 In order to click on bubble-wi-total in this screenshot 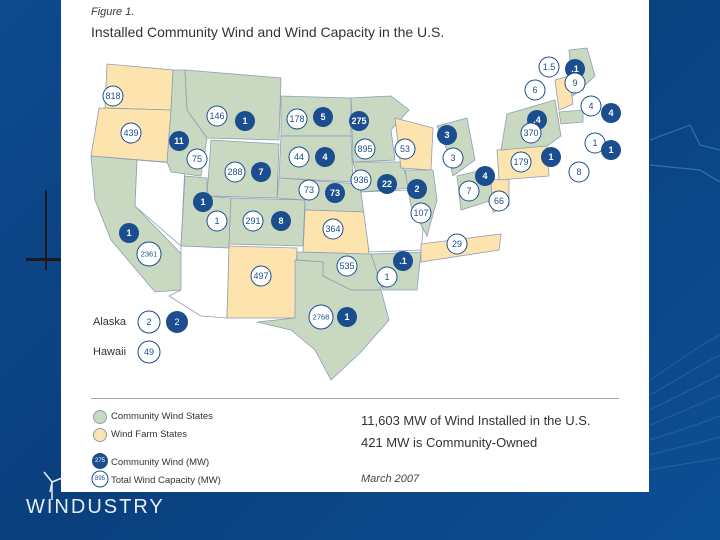, I will do `click(405, 149)`.